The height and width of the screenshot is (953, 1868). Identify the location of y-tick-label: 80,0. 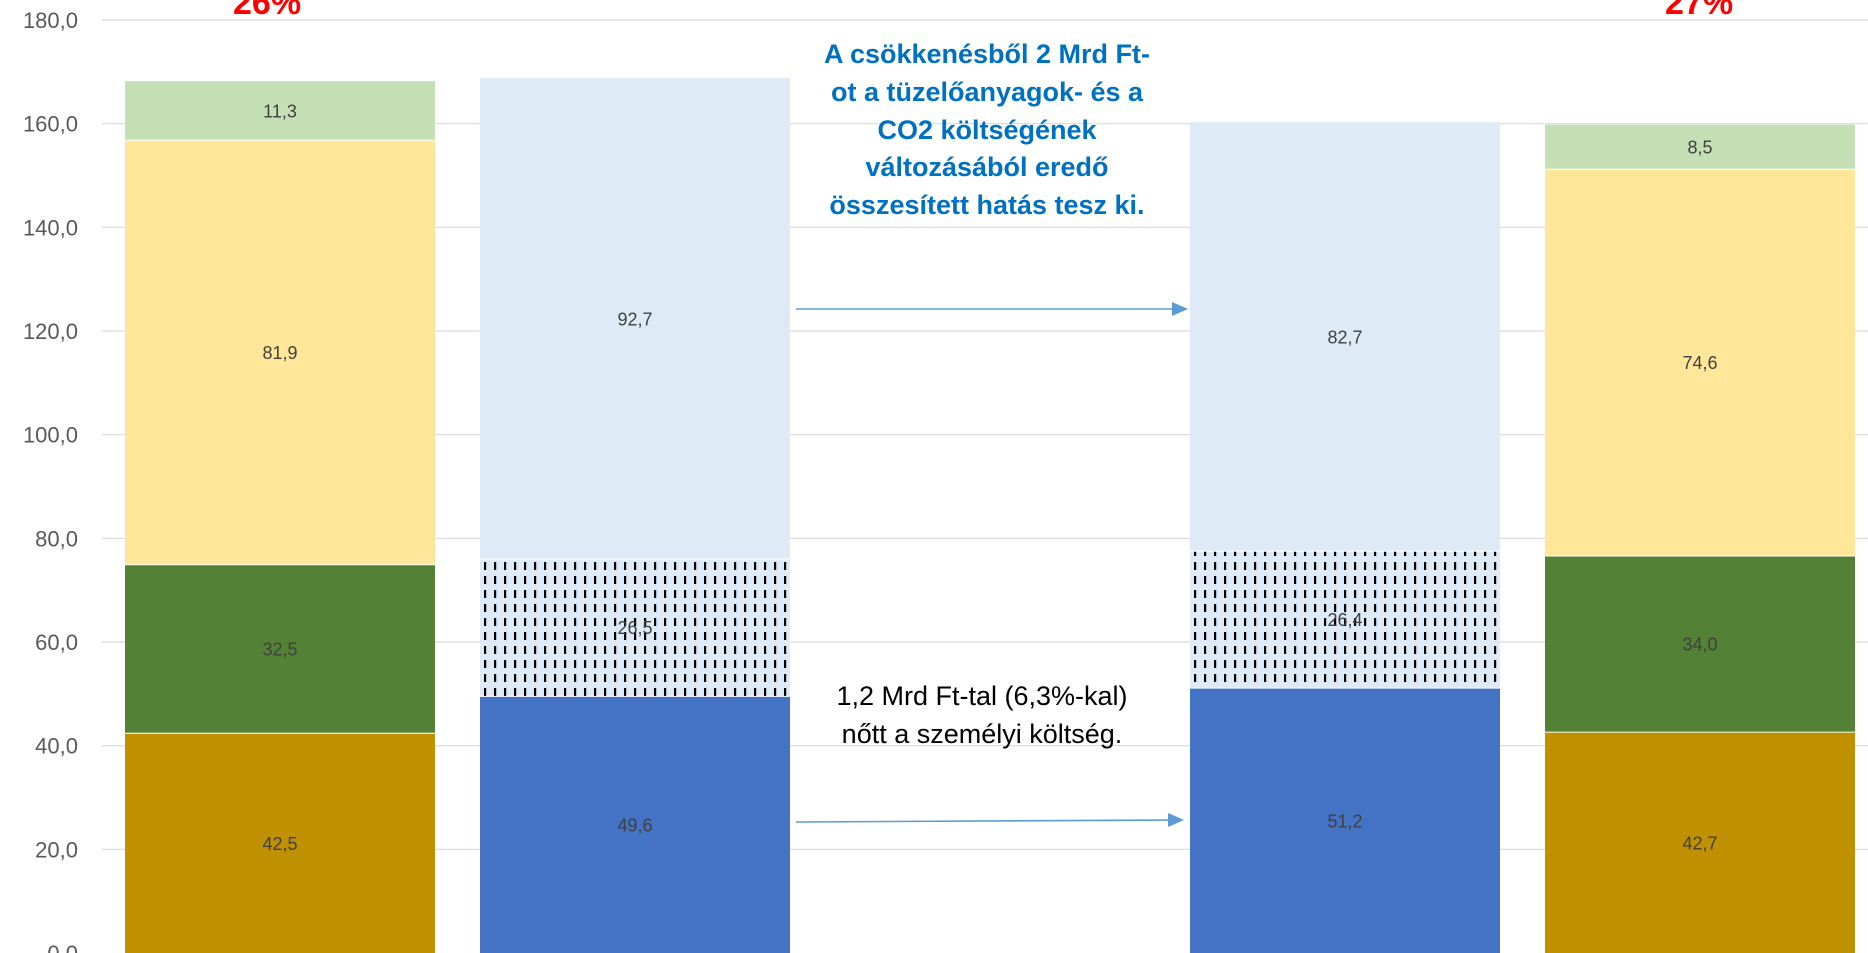
(56, 538).